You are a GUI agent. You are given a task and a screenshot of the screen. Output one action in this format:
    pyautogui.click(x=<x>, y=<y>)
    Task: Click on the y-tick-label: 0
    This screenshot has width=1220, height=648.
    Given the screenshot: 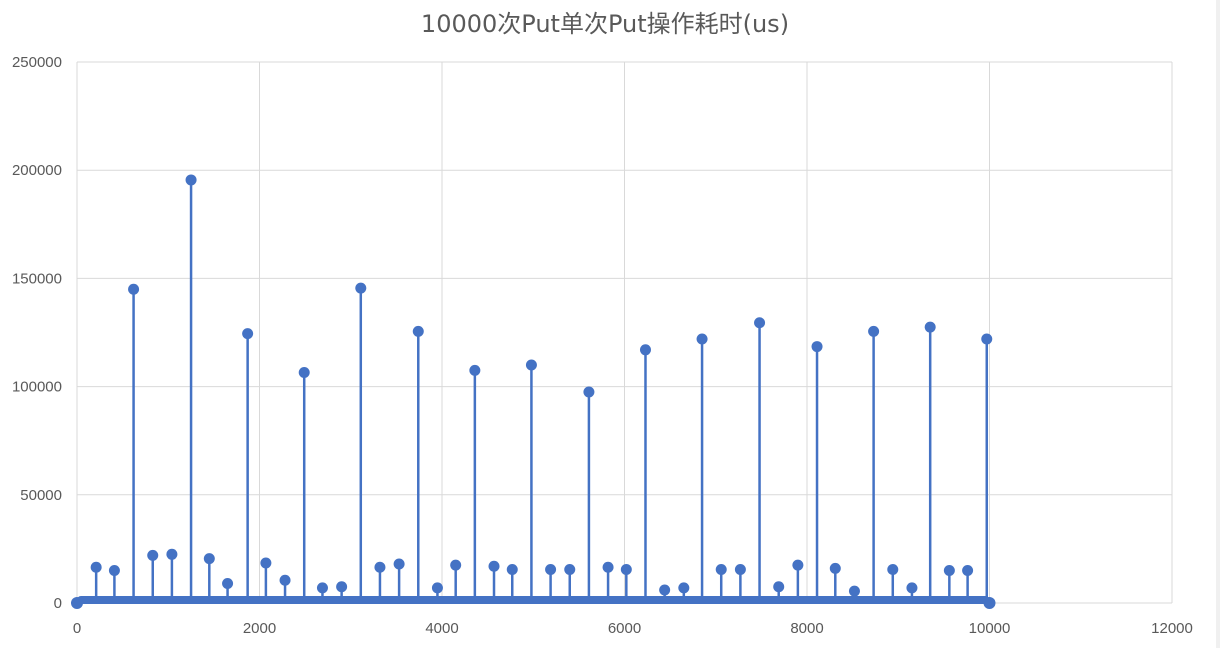 What is the action you would take?
    pyautogui.click(x=58, y=603)
    